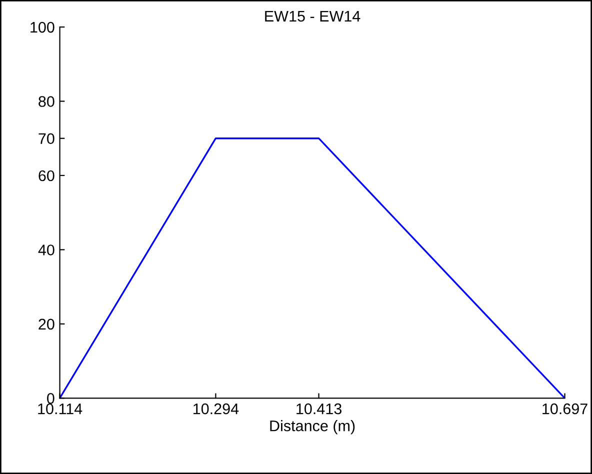  What do you see at coordinates (46, 138) in the screenshot?
I see `y-tick-label: 70` at bounding box center [46, 138].